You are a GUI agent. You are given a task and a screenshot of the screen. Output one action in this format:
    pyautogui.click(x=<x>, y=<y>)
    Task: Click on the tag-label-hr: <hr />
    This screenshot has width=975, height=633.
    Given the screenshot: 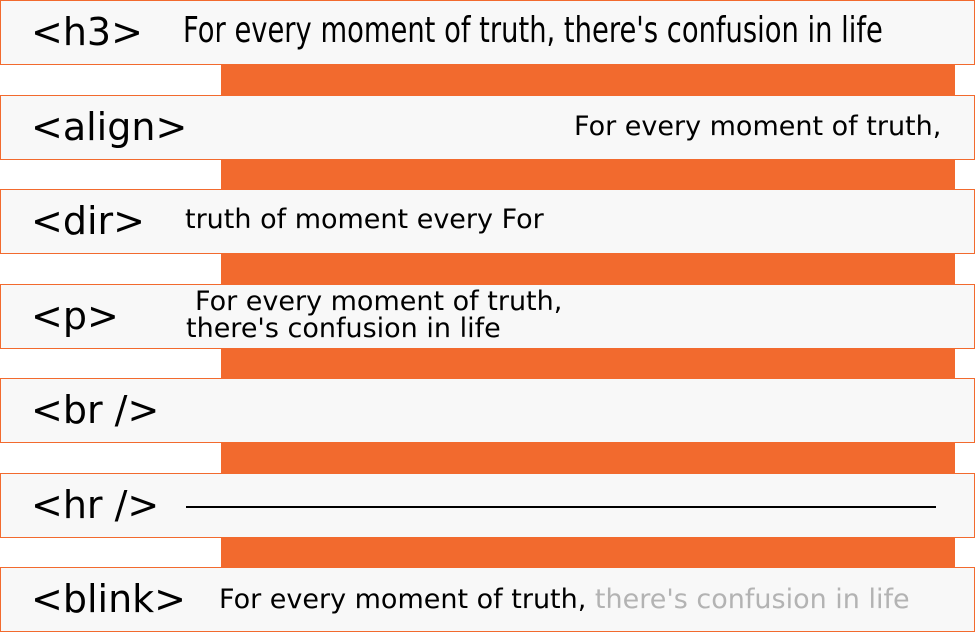 What is the action you would take?
    pyautogui.click(x=95, y=505)
    